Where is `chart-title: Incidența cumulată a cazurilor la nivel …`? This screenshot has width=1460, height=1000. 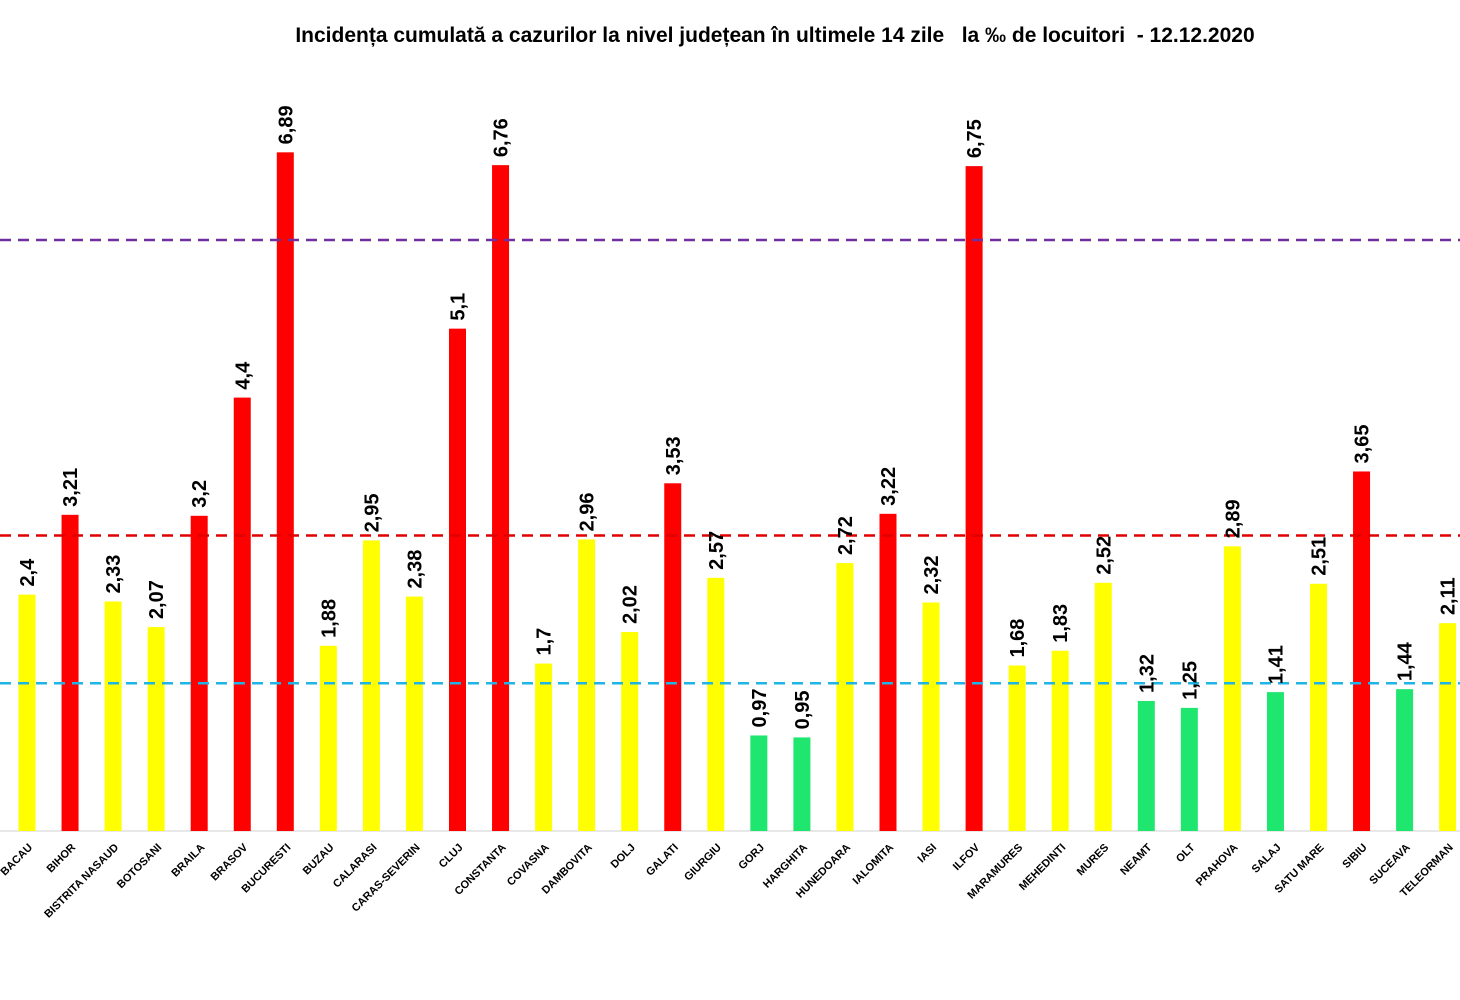
chart-title: Incidența cumulată a cazurilor la nivel … is located at coordinates (775, 35).